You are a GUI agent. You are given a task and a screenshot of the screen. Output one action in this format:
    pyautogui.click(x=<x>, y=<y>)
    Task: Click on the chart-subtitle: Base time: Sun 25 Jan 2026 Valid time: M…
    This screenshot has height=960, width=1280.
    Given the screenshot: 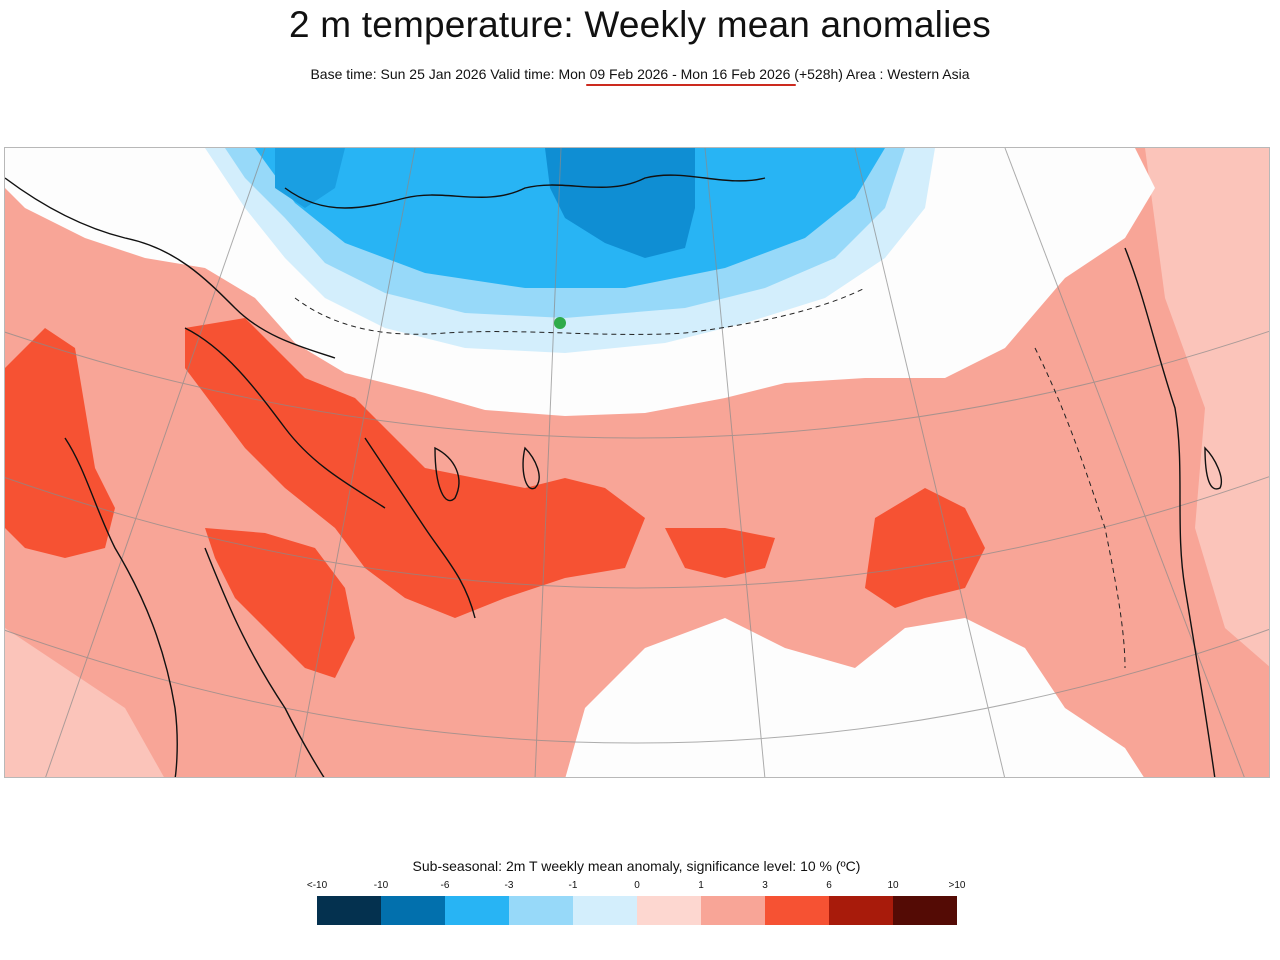 What is the action you would take?
    pyautogui.click(x=640, y=74)
    